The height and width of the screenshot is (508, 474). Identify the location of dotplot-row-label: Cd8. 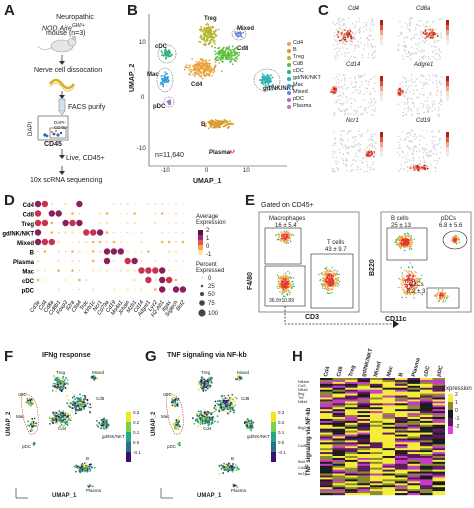
(29, 216).